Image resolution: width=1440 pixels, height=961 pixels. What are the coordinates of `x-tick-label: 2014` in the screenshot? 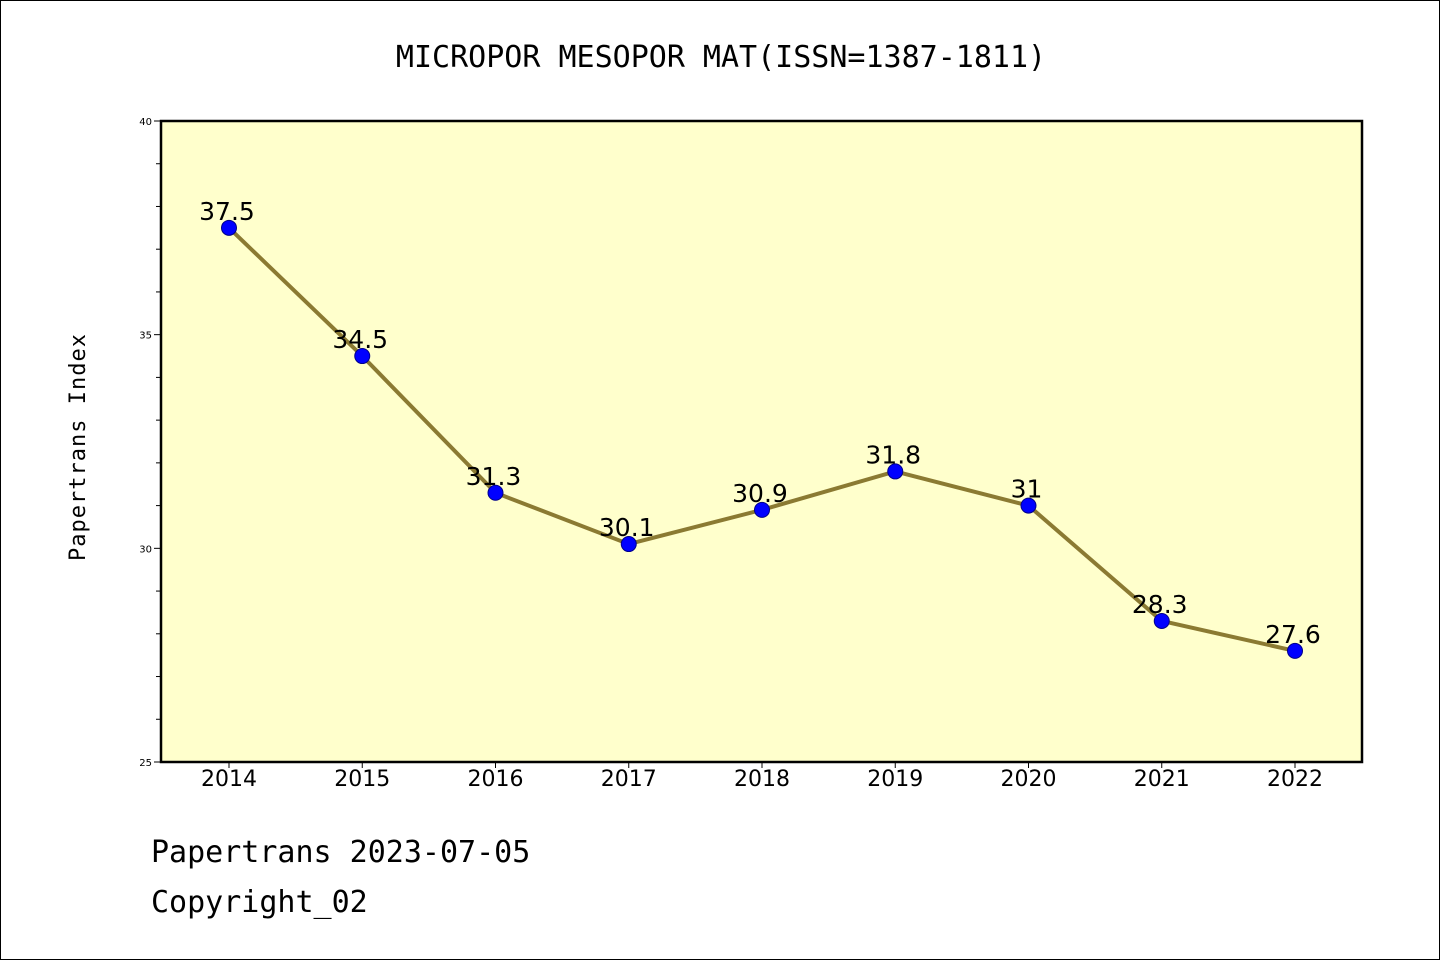 It's located at (229, 779).